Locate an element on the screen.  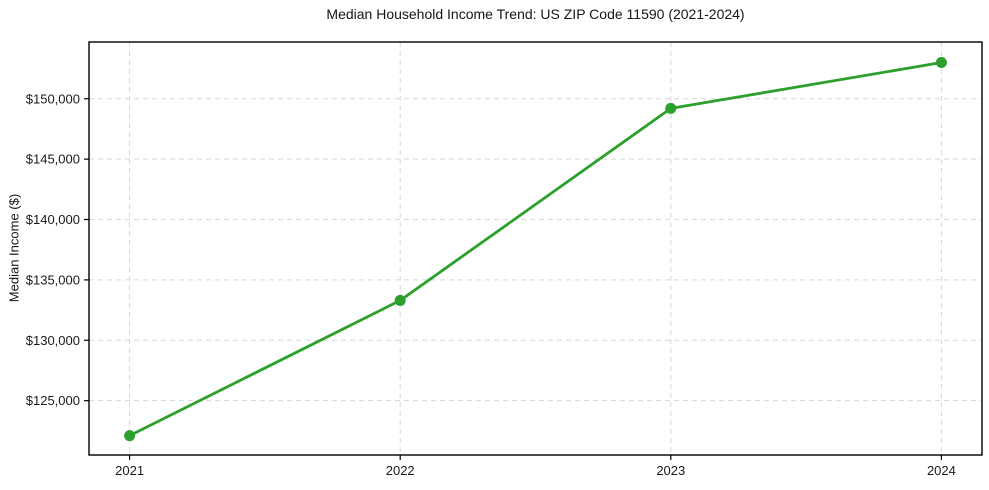
x-tick-label: 2023 is located at coordinates (670, 470).